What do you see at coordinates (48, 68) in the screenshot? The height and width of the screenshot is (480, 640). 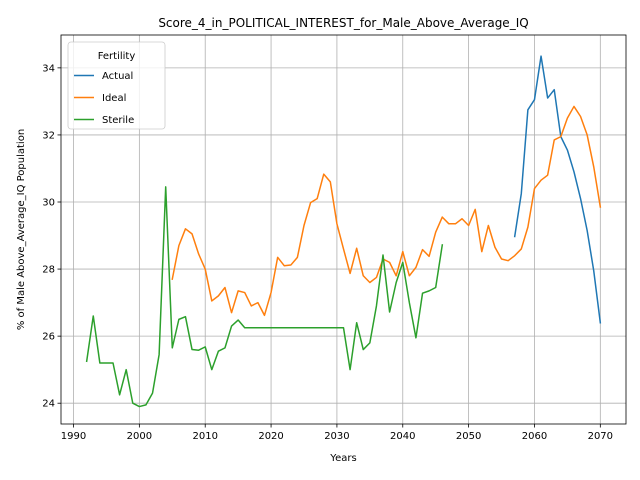 I see `y-tick-label: 34` at bounding box center [48, 68].